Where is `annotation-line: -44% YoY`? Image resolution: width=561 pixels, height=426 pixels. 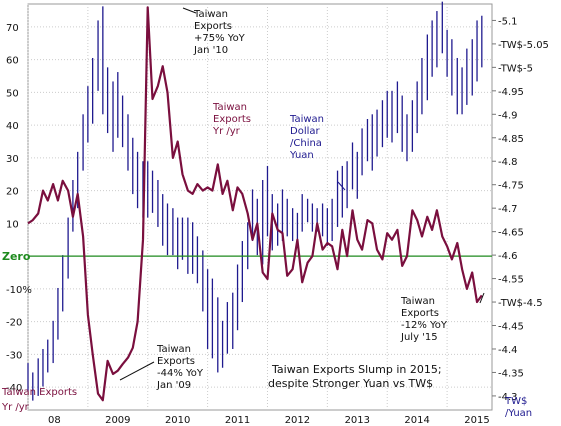 annotation-line: -44% YoY is located at coordinates (180, 373).